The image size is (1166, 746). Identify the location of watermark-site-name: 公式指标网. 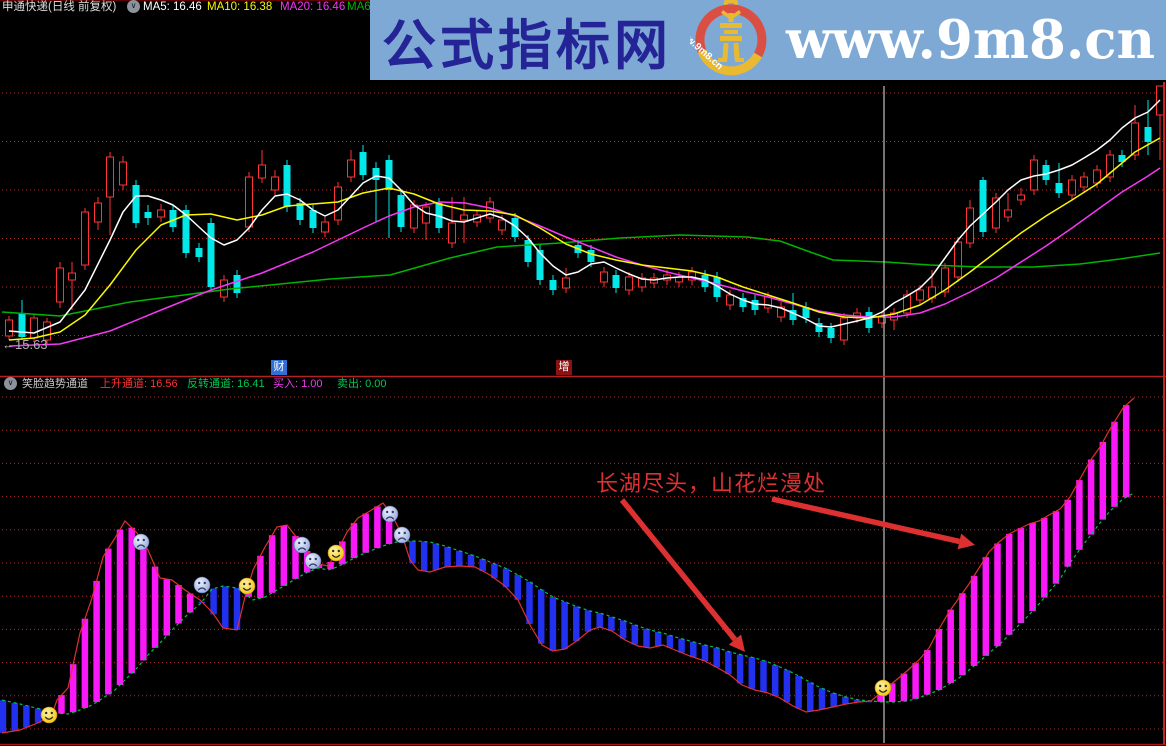
(527, 45).